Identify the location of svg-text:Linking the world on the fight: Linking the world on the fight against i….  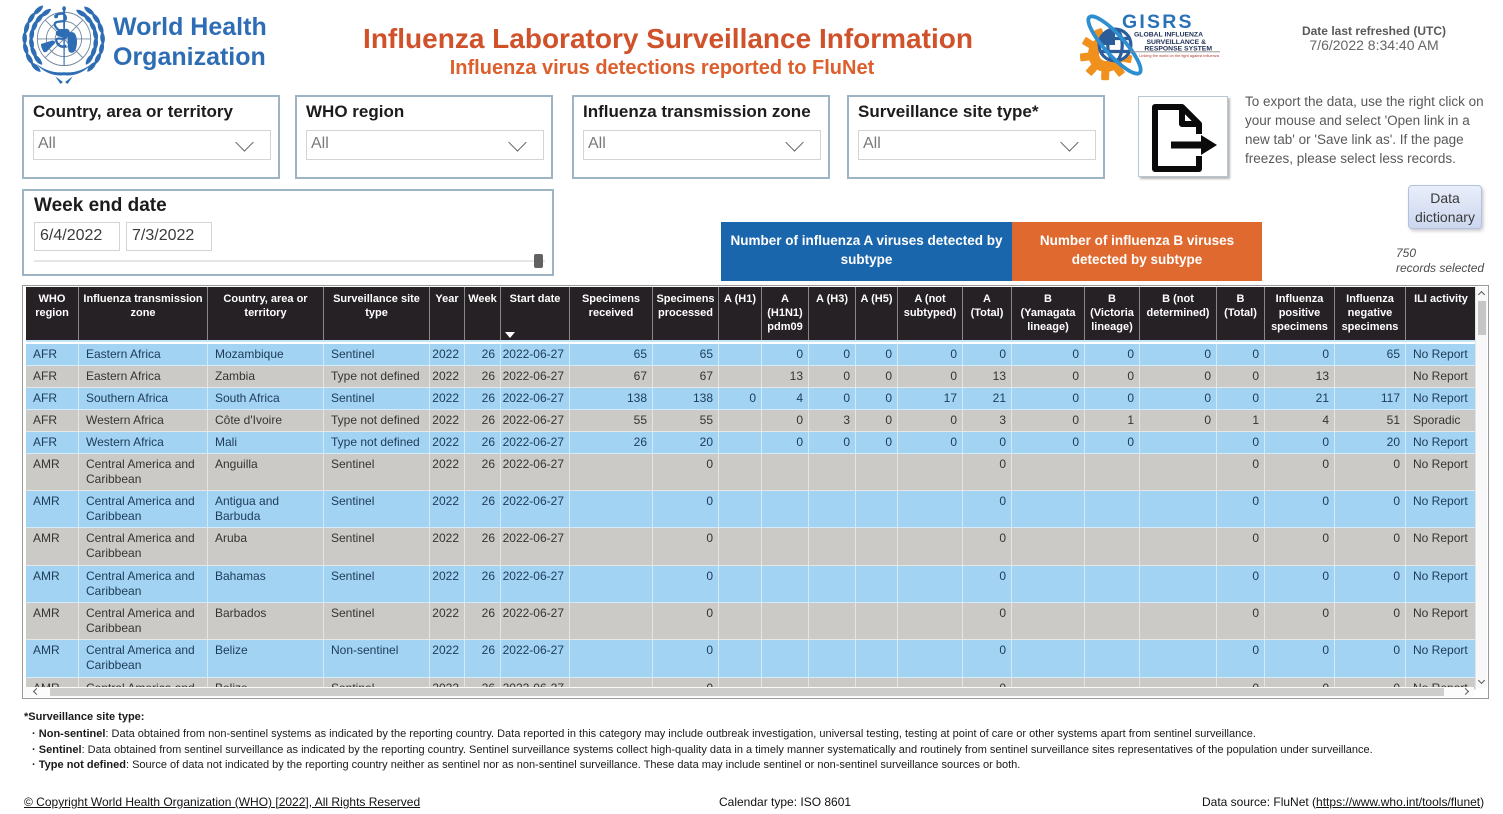
(1179, 55).